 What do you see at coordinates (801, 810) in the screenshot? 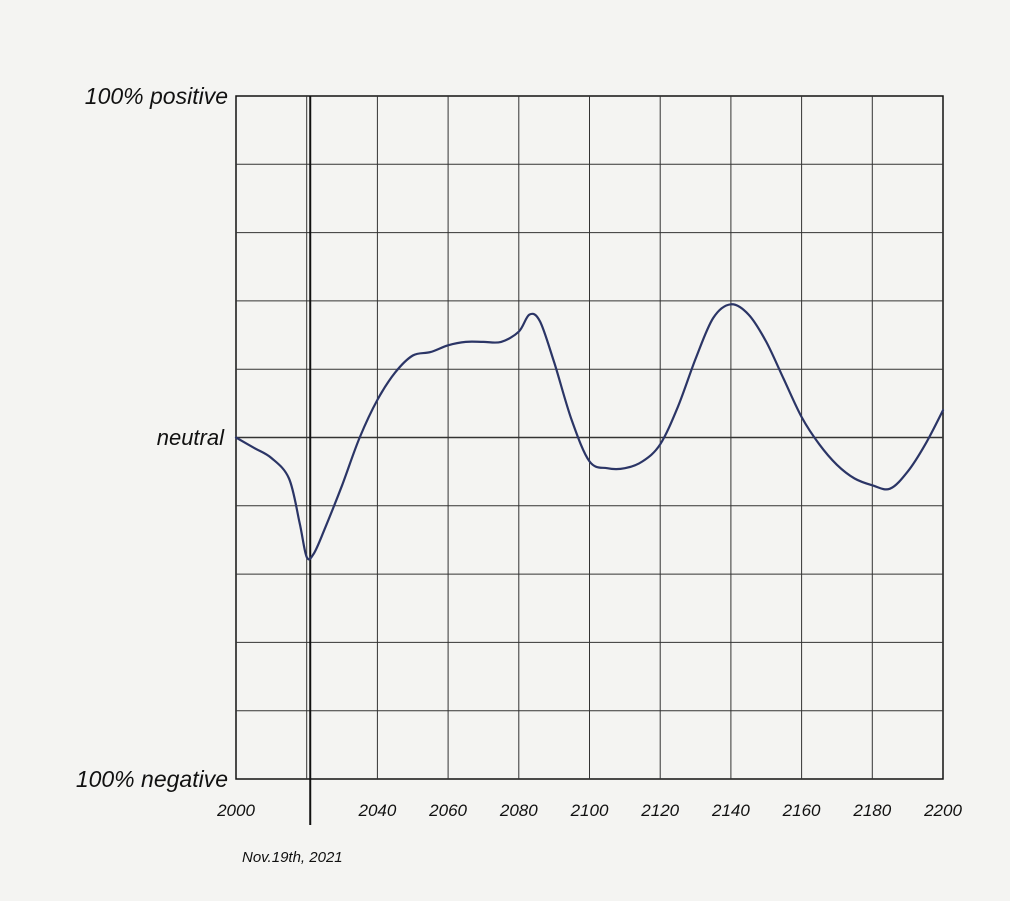
I see `x-tick-label: 2160` at bounding box center [801, 810].